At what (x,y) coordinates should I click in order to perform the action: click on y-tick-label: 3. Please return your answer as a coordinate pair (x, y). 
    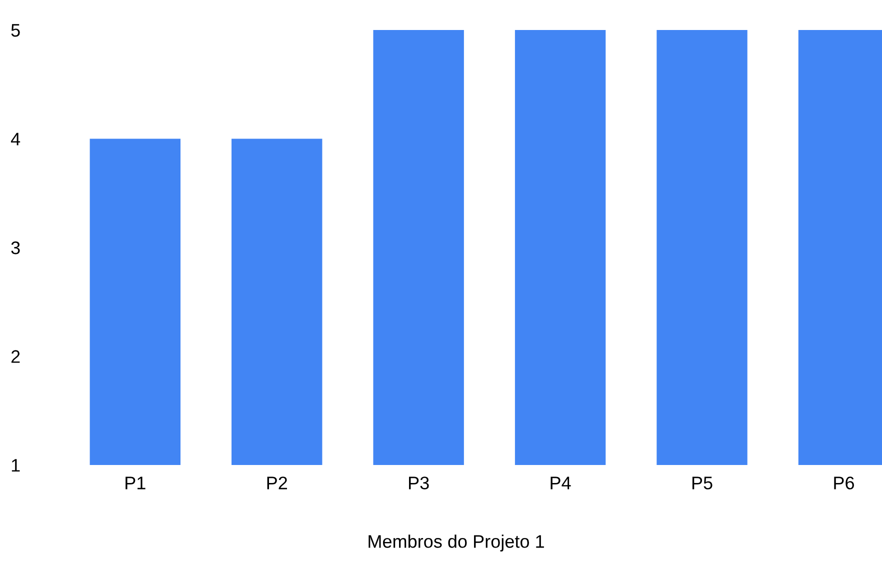
    Looking at the image, I should click on (15, 247).